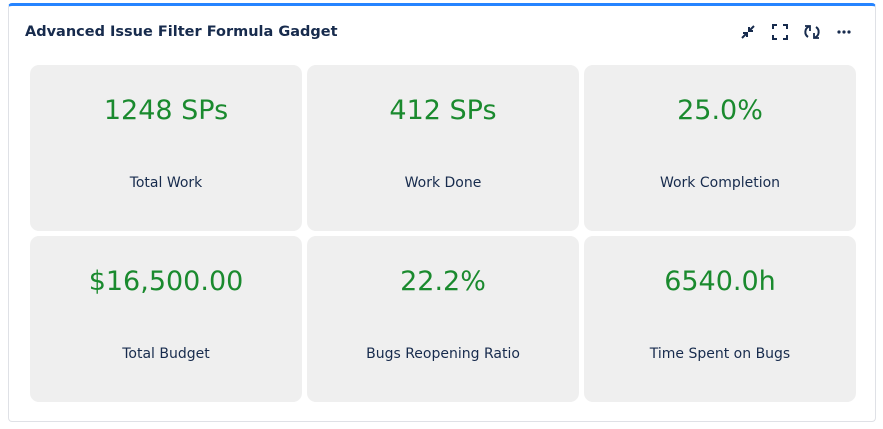 The width and height of the screenshot is (883, 429). Describe the element at coordinates (166, 319) in the screenshot. I see `metric-card-total-budget: $16,500.00 Total Budget` at that location.